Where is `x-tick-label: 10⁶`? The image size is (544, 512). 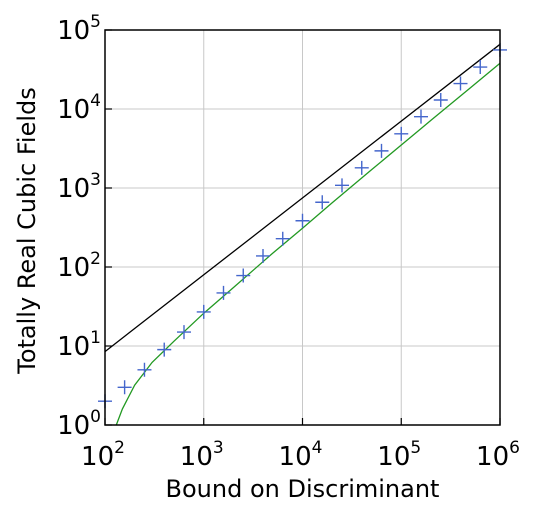
x-tick-label: 10⁶ is located at coordinates (498, 455).